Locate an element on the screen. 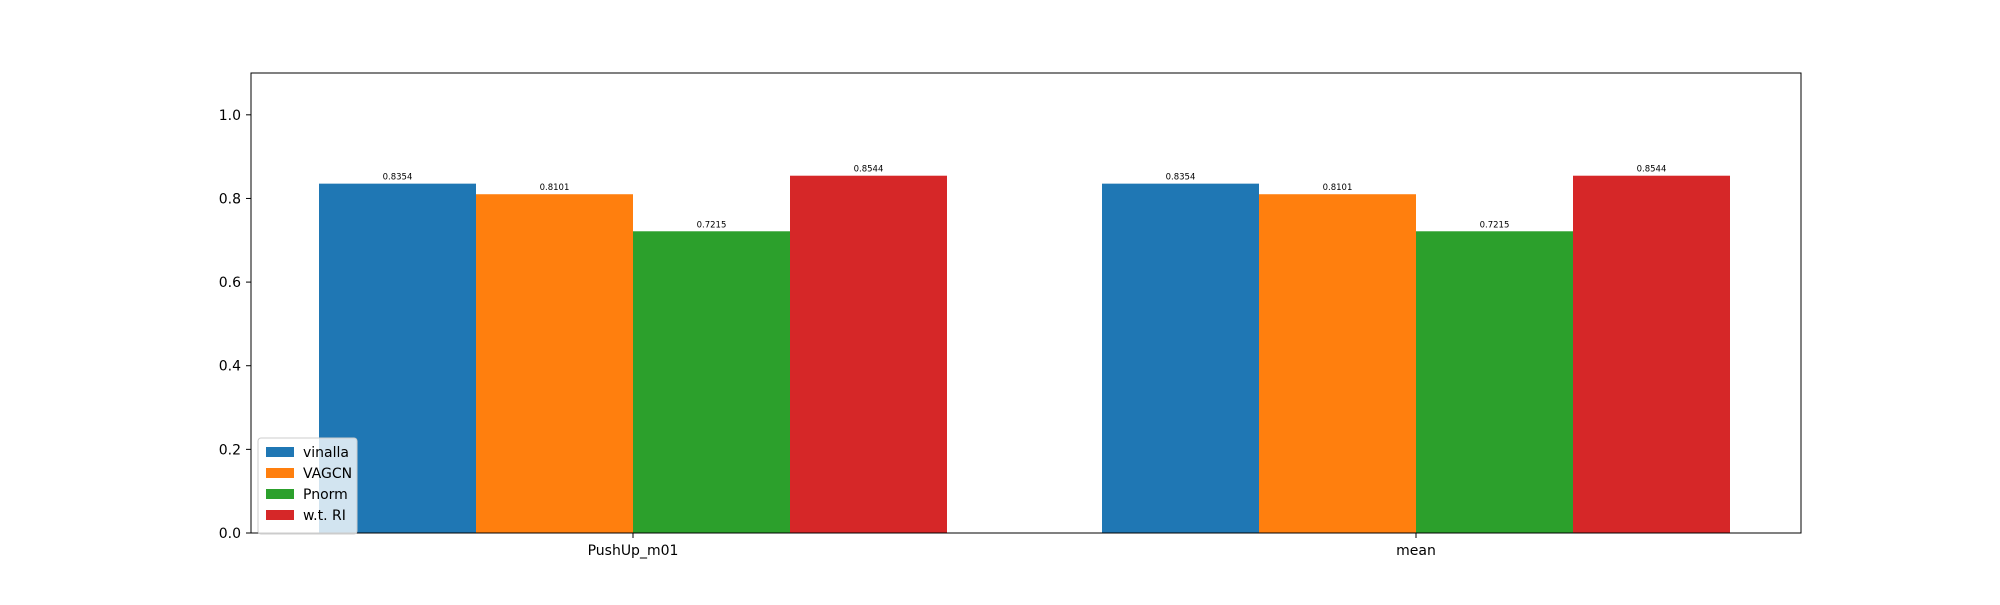  legend-label: vinalla is located at coordinates (326, 453).